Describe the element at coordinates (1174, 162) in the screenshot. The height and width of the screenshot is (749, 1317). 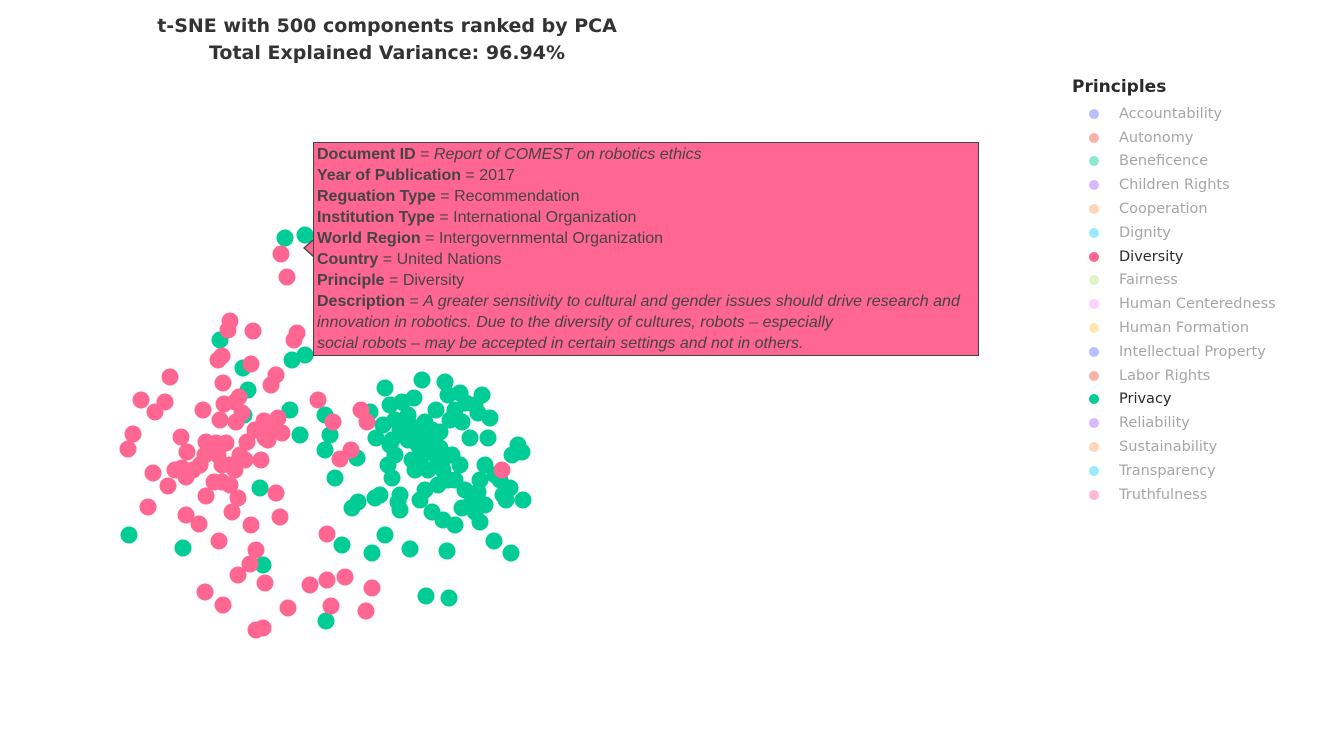
I see `legend-item-beneficence: Beneficence` at that location.